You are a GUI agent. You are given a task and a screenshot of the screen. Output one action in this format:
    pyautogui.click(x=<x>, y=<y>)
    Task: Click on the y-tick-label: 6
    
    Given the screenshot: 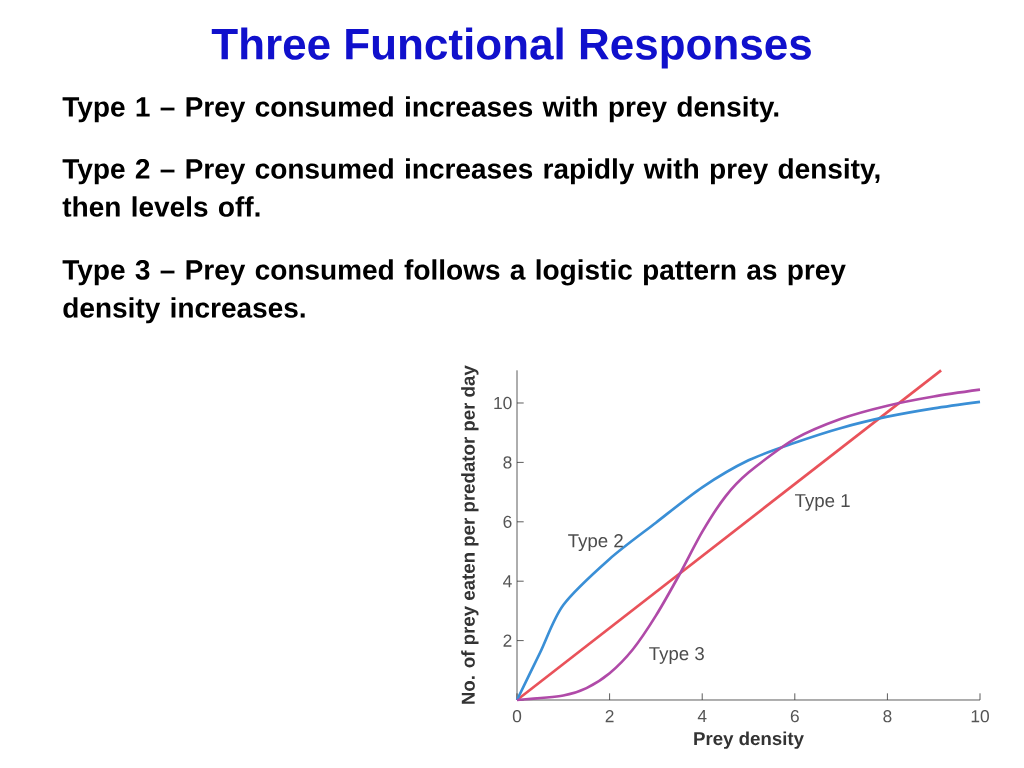 What is the action you would take?
    pyautogui.click(x=507, y=521)
    